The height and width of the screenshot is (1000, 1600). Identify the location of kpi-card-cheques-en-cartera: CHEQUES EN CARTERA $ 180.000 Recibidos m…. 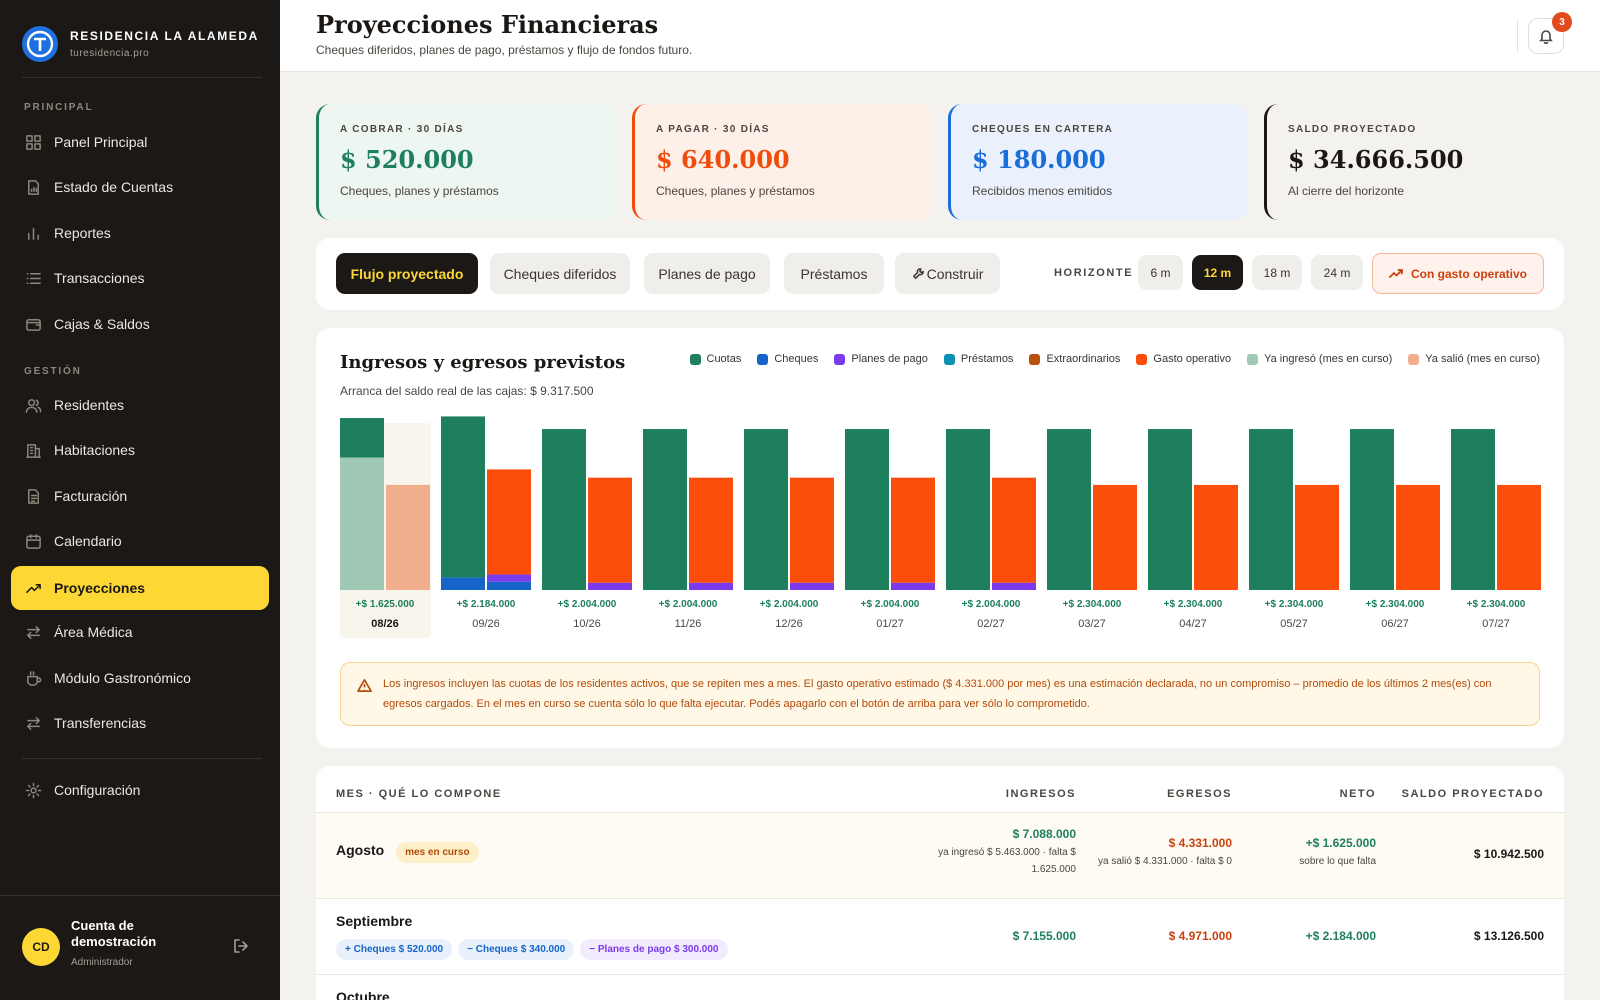
(1098, 162).